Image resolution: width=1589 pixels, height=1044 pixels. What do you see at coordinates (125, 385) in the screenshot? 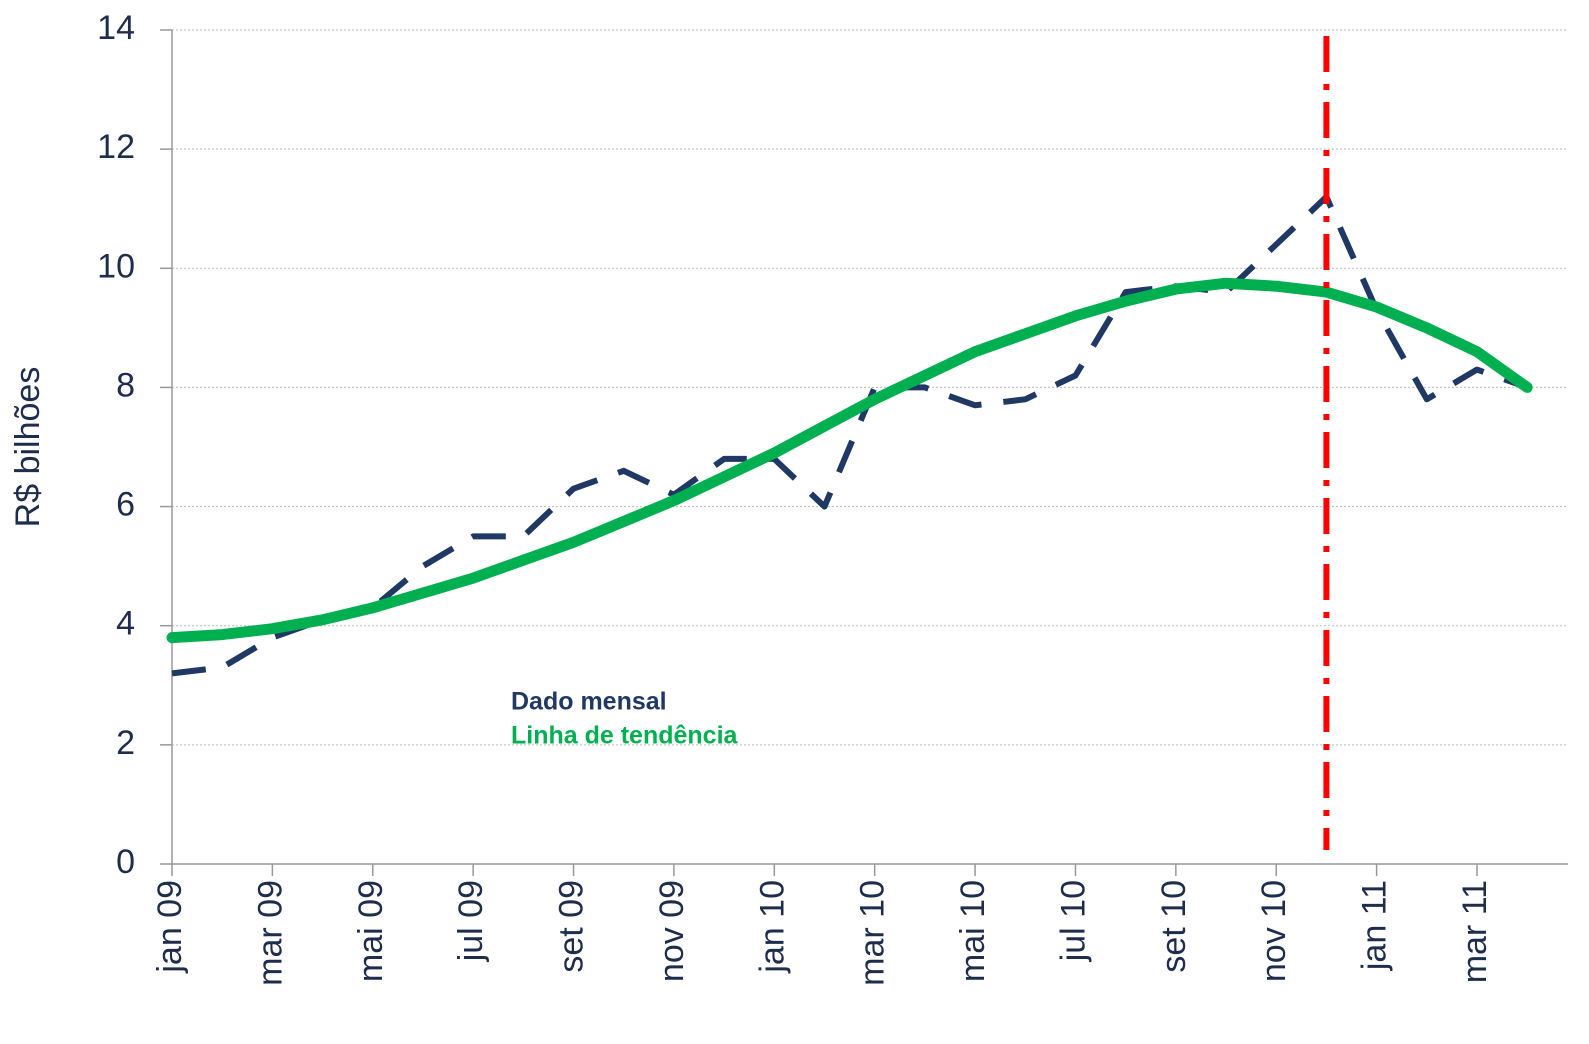
I see `y-tick-label: 8` at bounding box center [125, 385].